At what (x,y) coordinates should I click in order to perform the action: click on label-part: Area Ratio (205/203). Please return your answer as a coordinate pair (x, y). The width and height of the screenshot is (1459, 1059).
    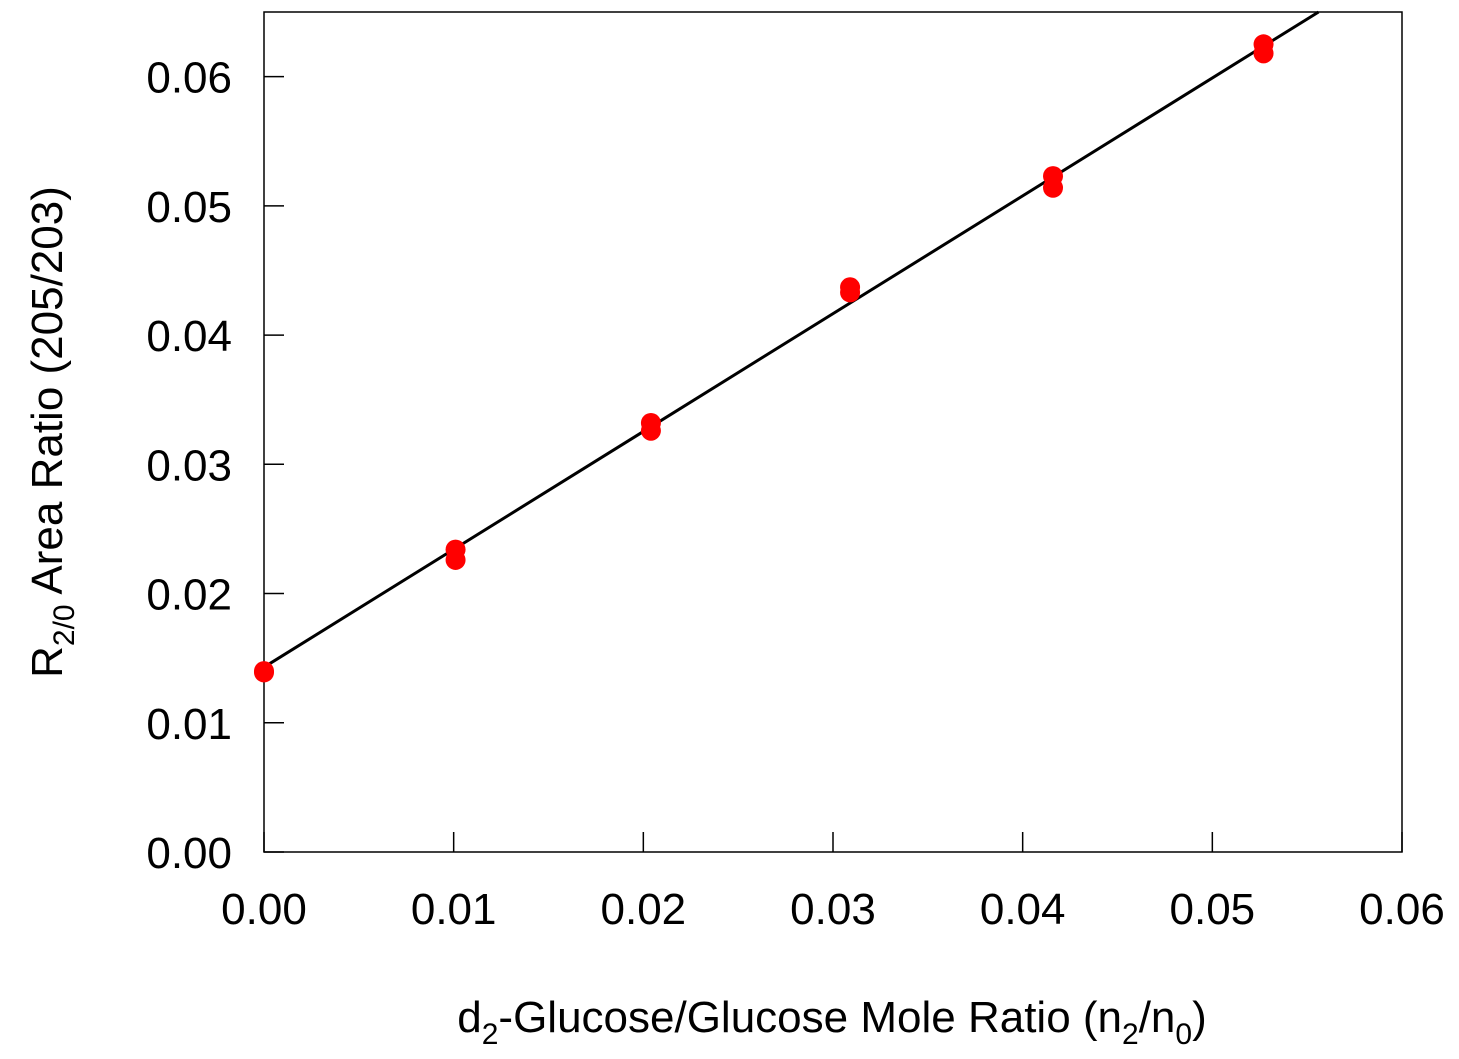
    Looking at the image, I should click on (47, 395).